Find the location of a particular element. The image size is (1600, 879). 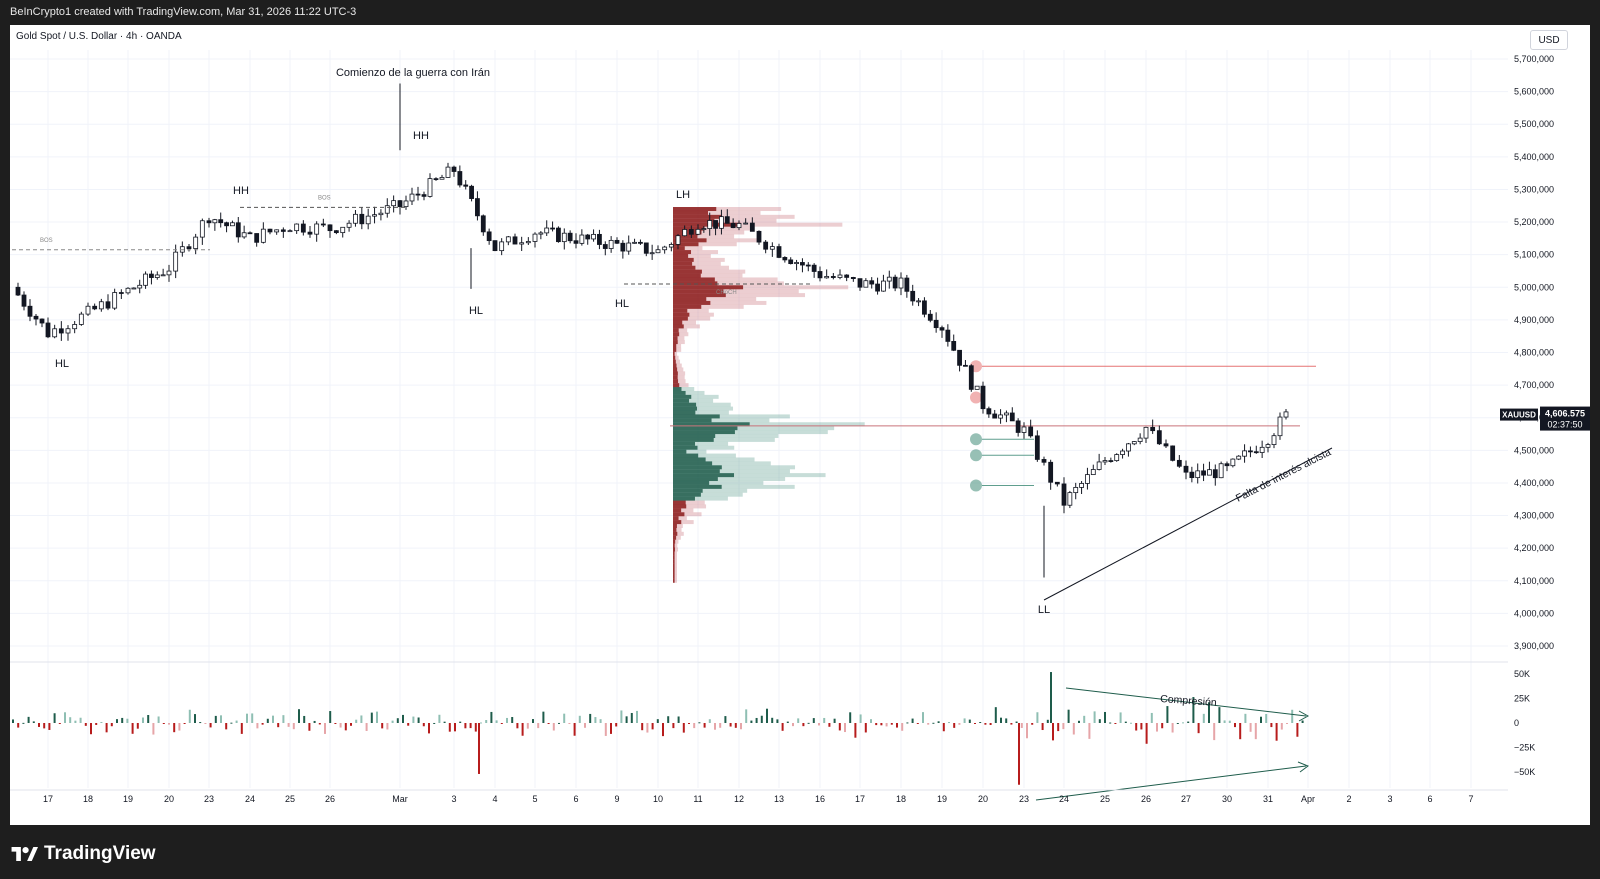

time-tick-label: 13 is located at coordinates (779, 799).